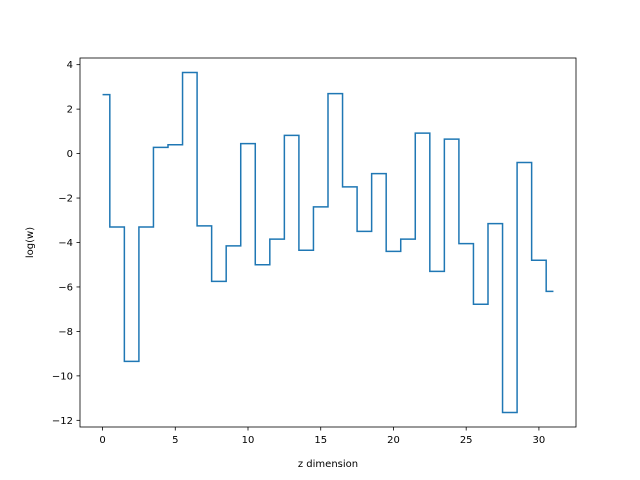  I want to click on y-tick-label: −4, so click(65, 243).